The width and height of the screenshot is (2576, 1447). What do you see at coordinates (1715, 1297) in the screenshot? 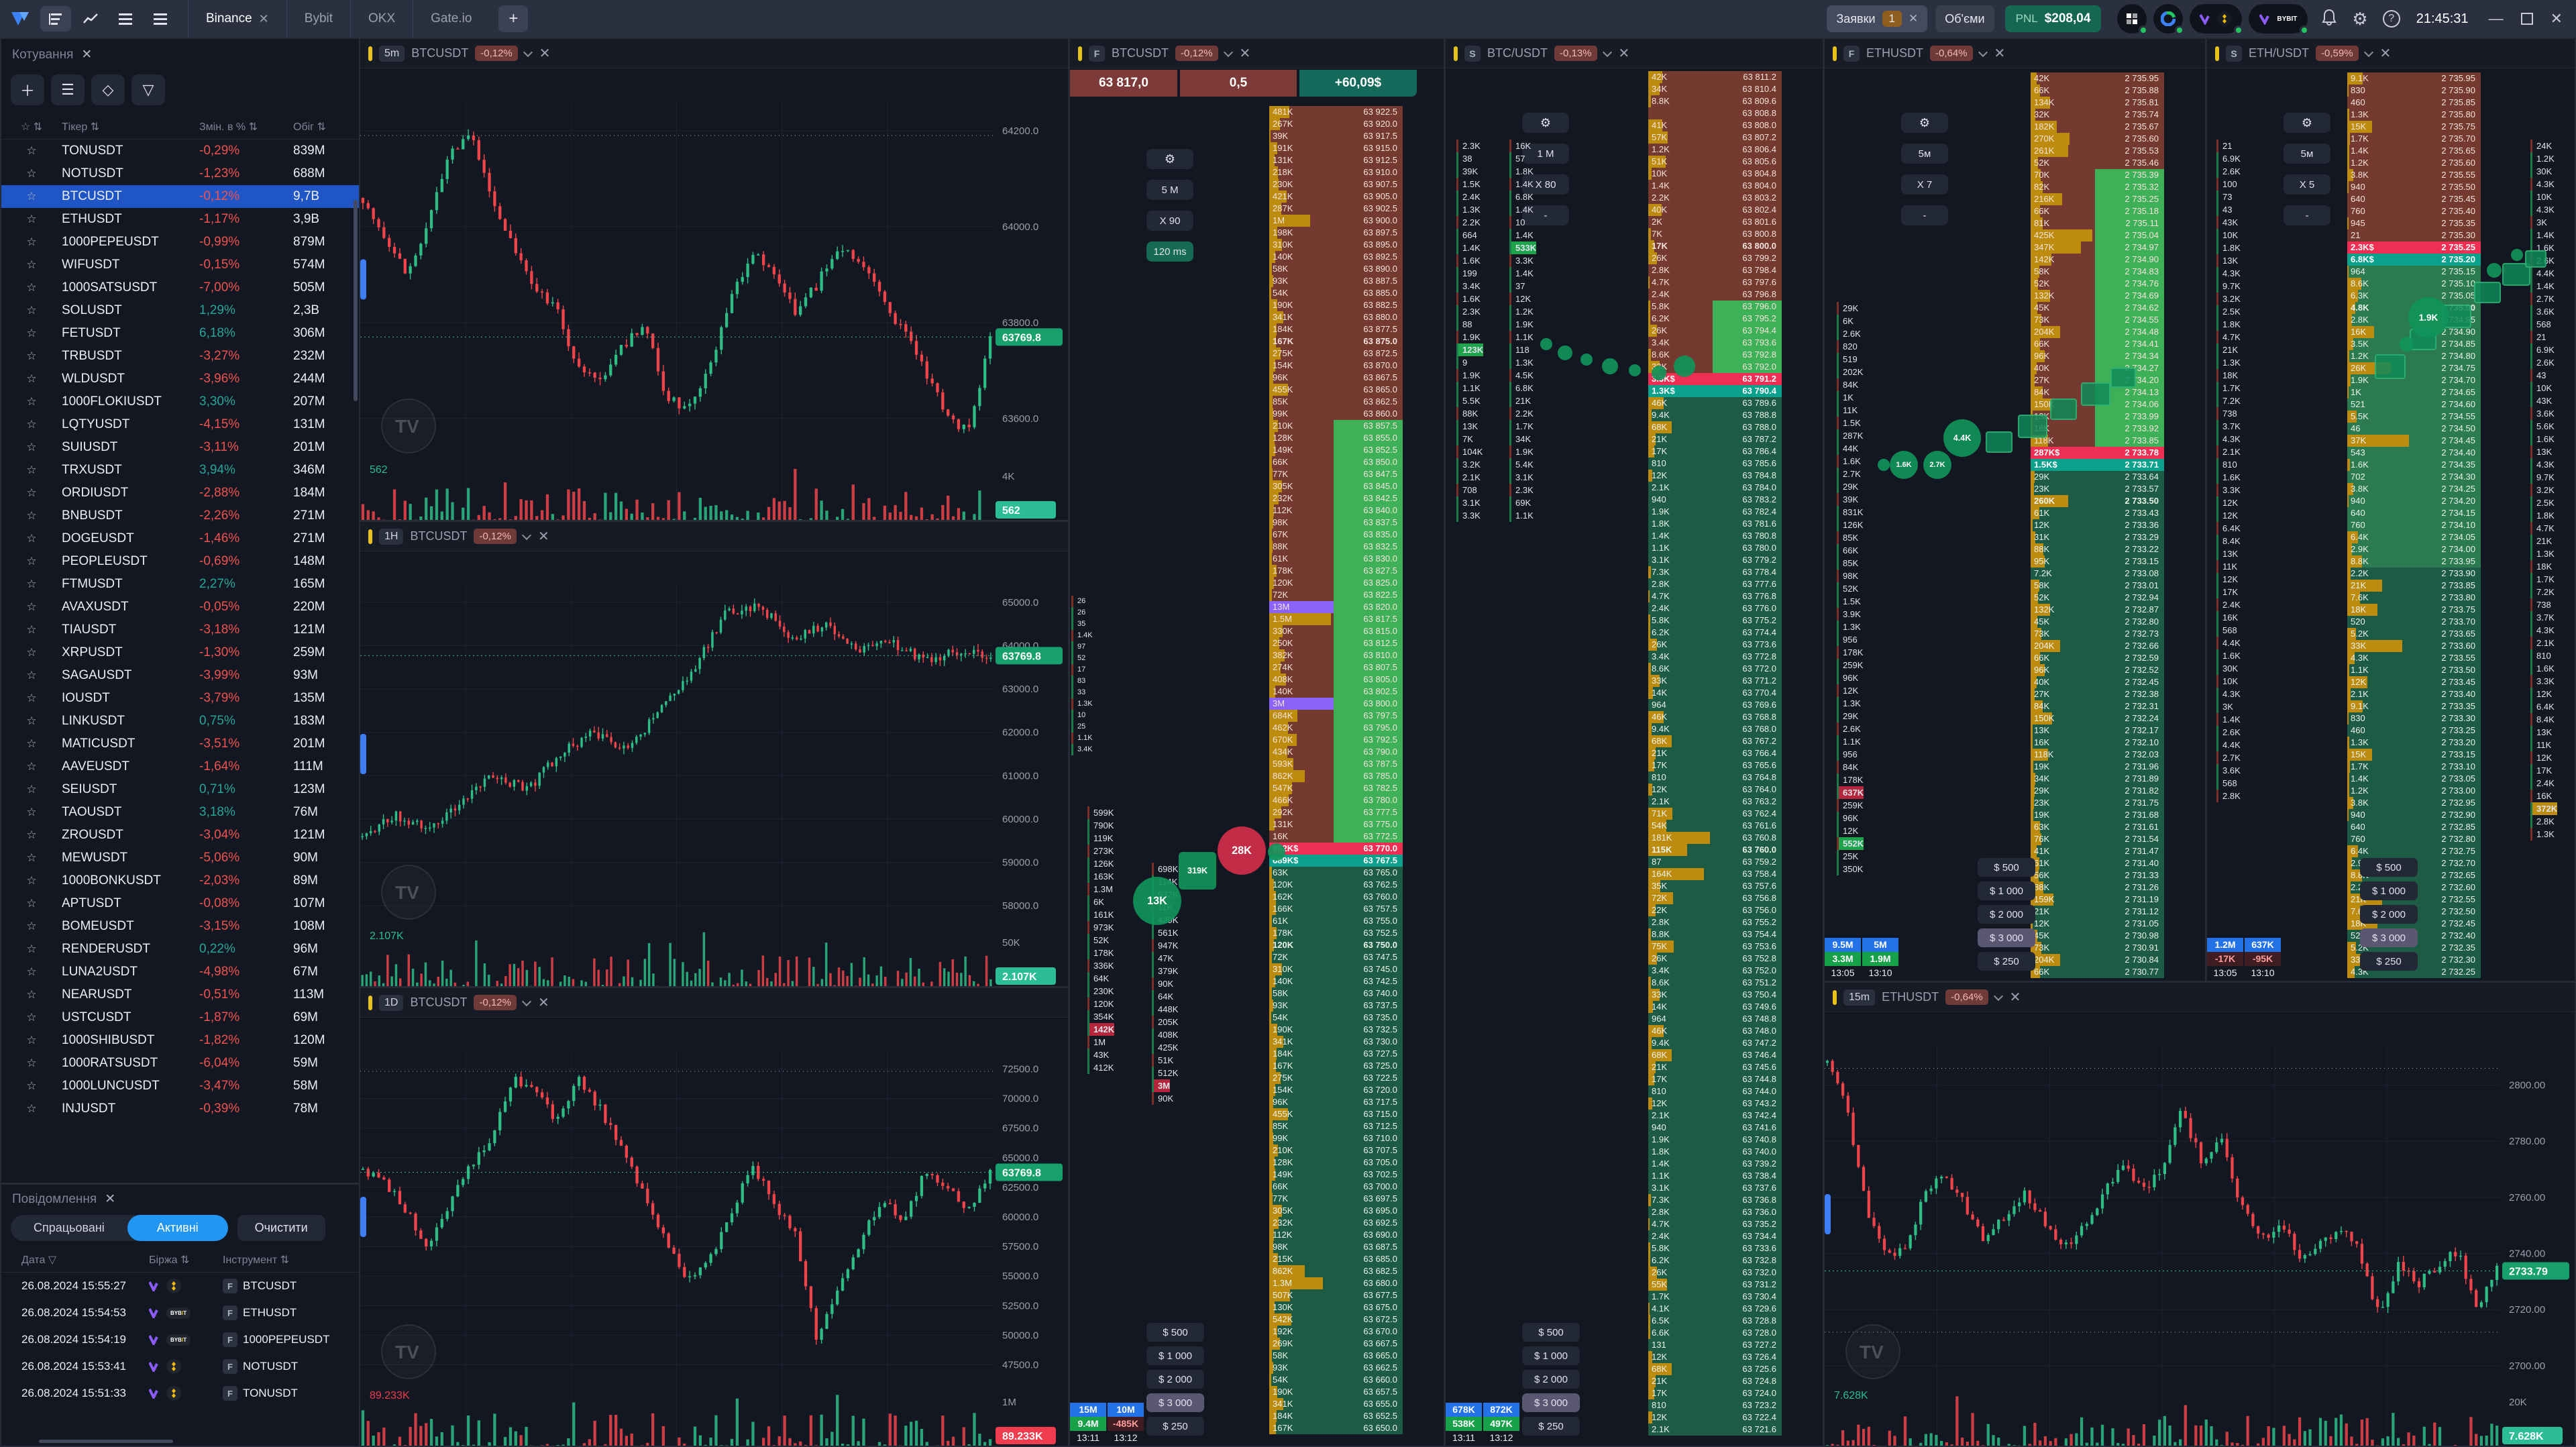
I see `ladder-row: 1.7K 63 730.4` at bounding box center [1715, 1297].